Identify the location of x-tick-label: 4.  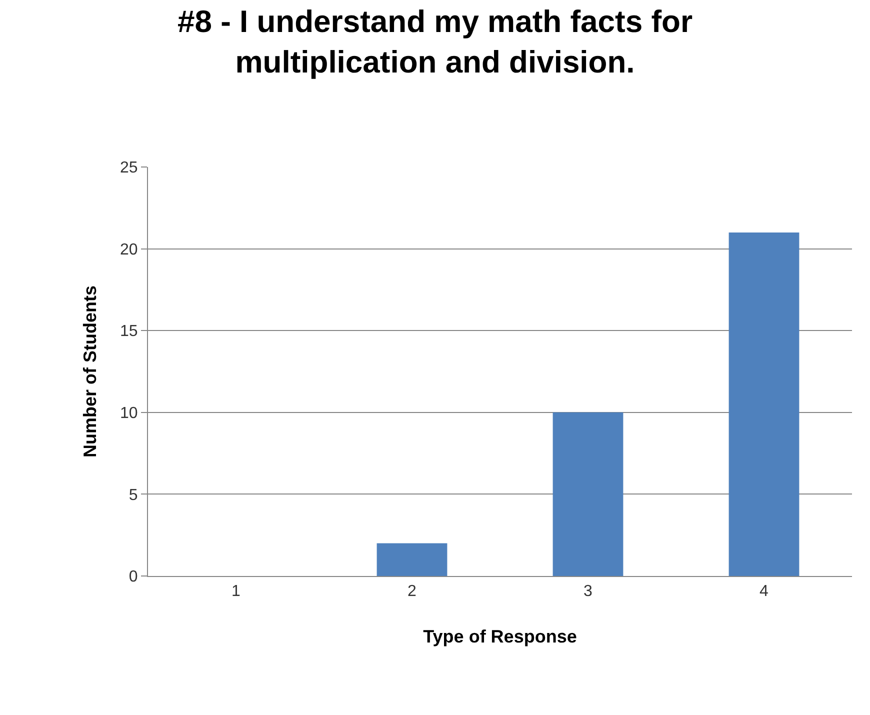
(764, 591).